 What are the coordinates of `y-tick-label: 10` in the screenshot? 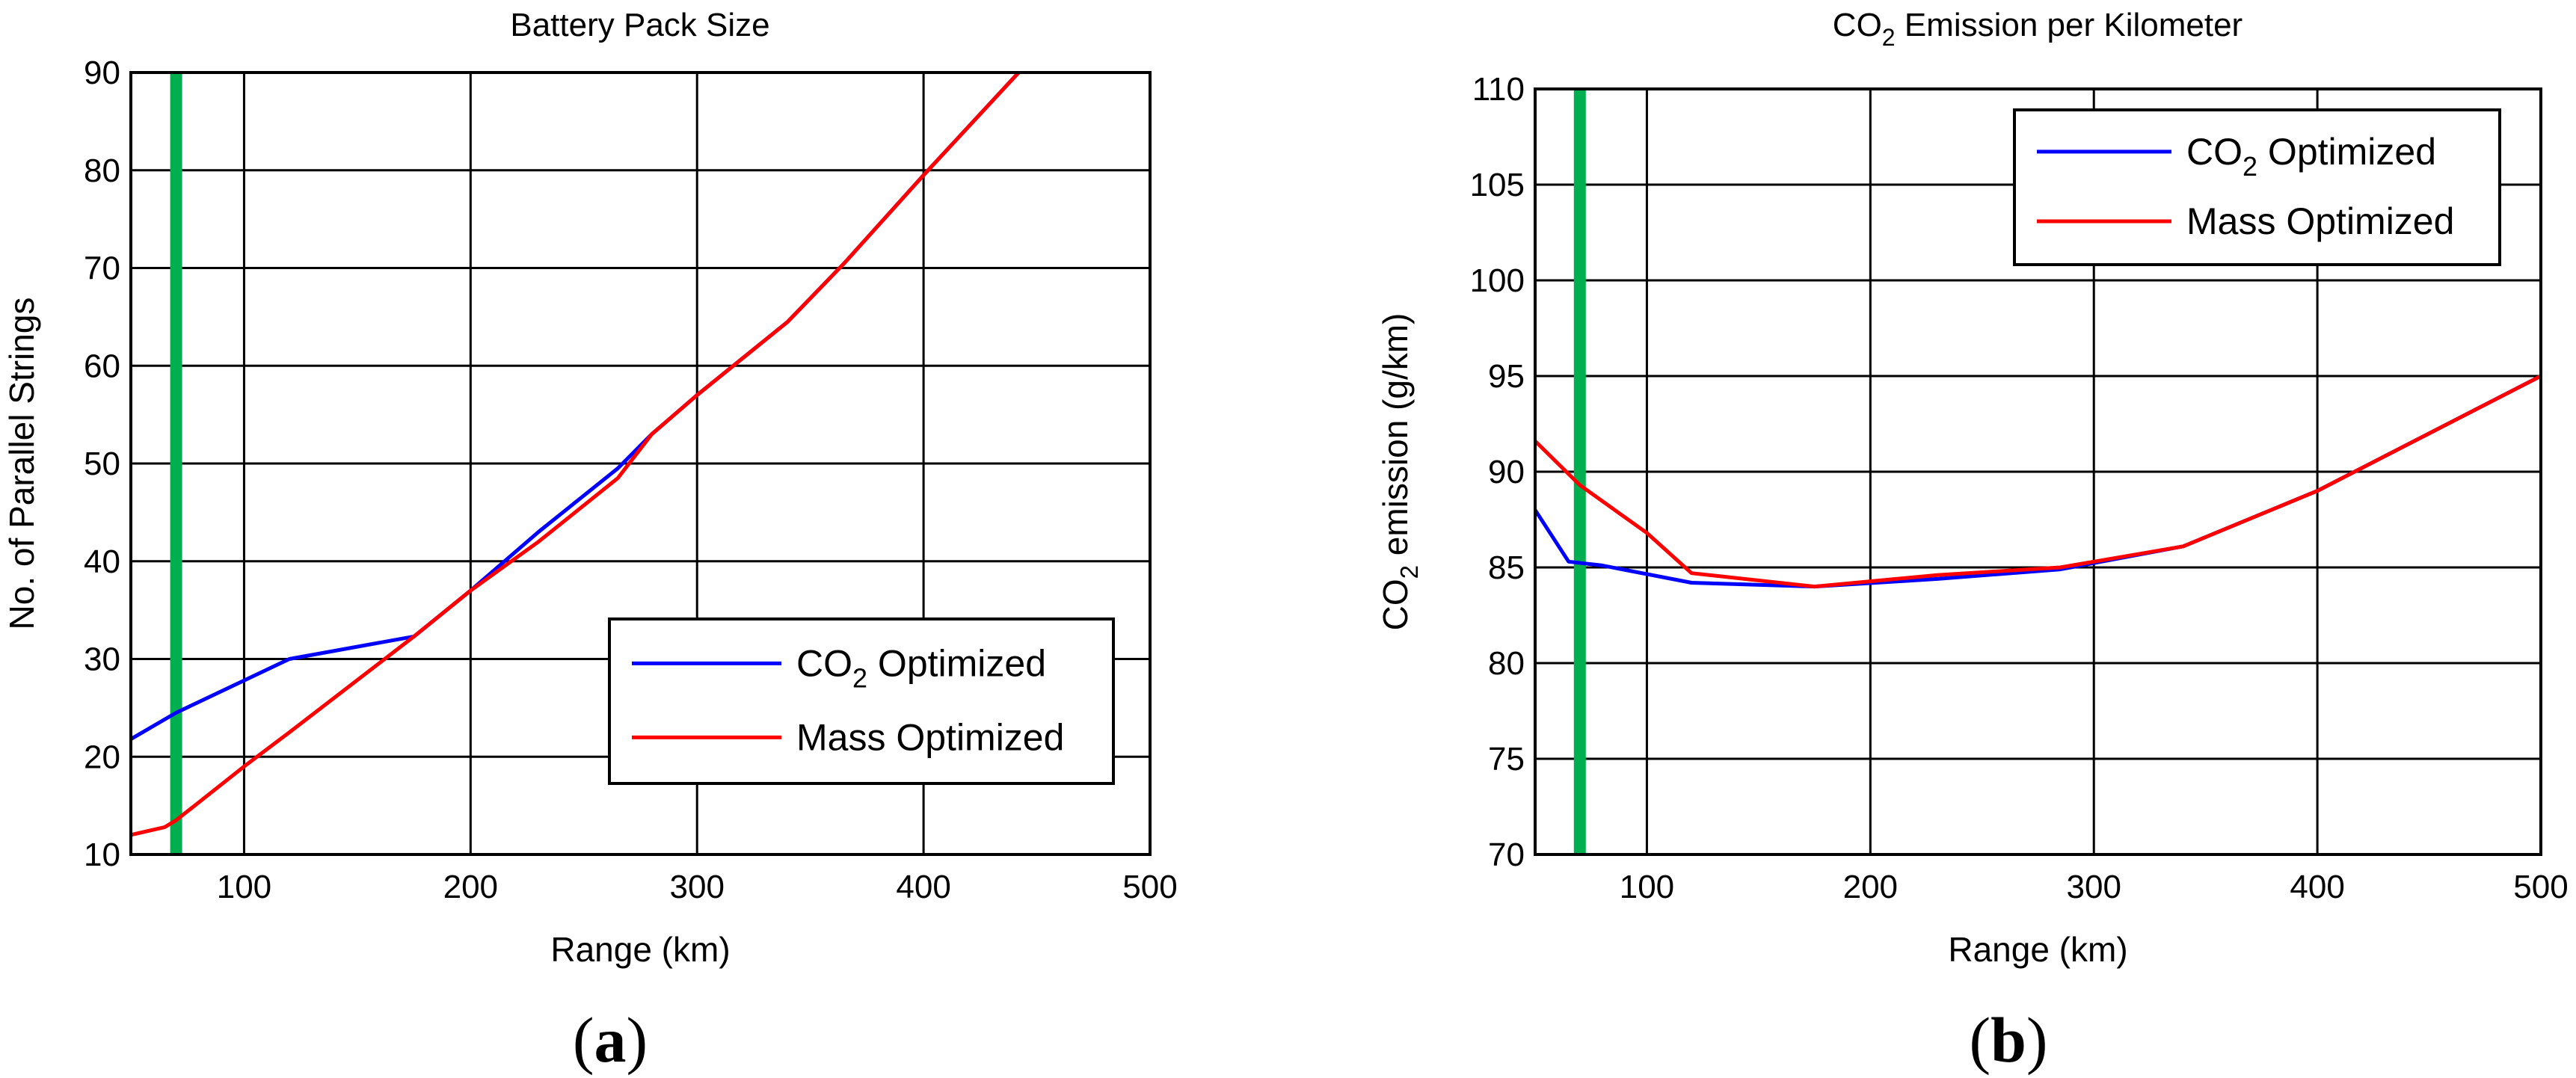 It's located at (102, 855).